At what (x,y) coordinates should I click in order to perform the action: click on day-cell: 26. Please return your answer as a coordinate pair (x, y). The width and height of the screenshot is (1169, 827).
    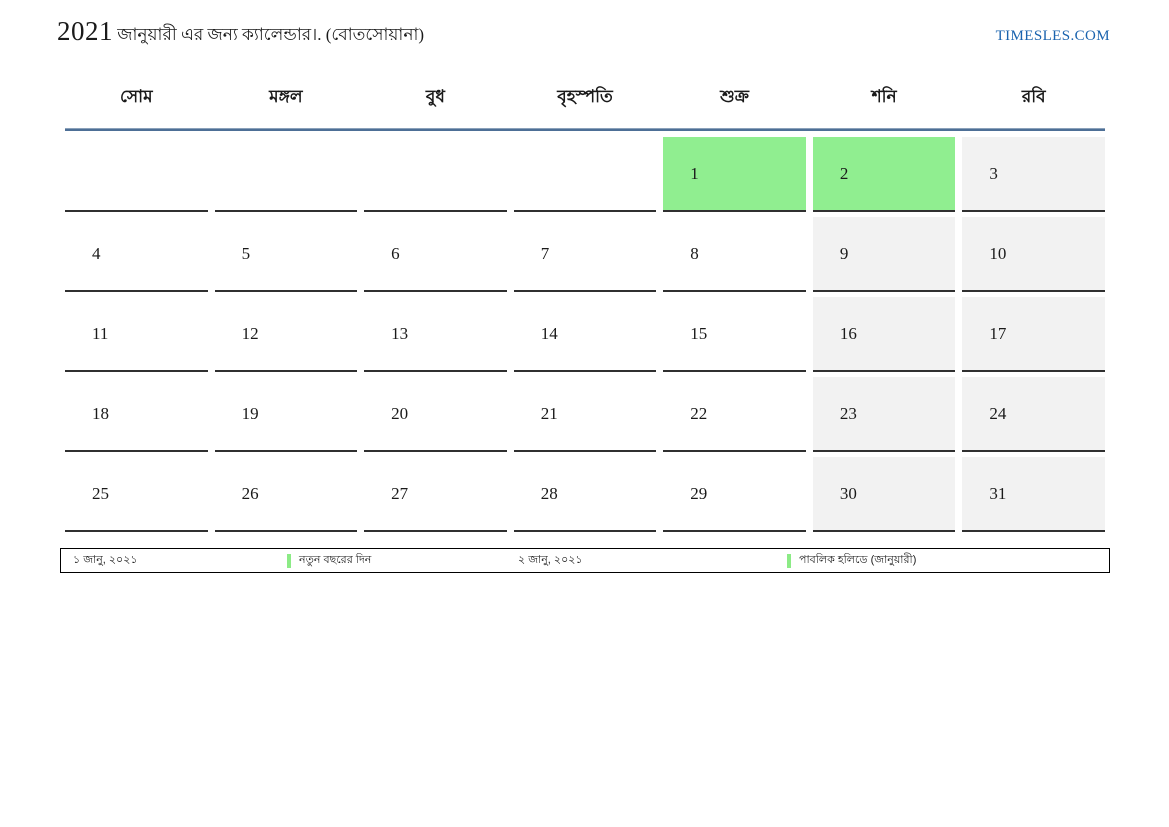
    Looking at the image, I should click on (286, 494).